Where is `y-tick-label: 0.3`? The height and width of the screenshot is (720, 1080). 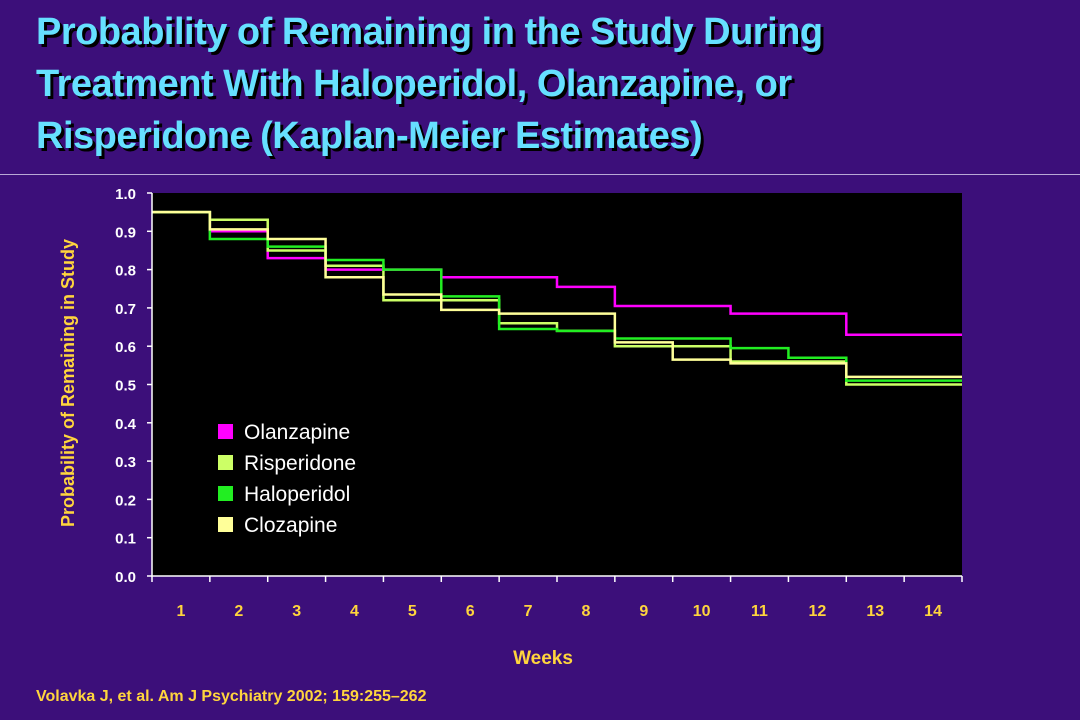 y-tick-label: 0.3 is located at coordinates (125, 462).